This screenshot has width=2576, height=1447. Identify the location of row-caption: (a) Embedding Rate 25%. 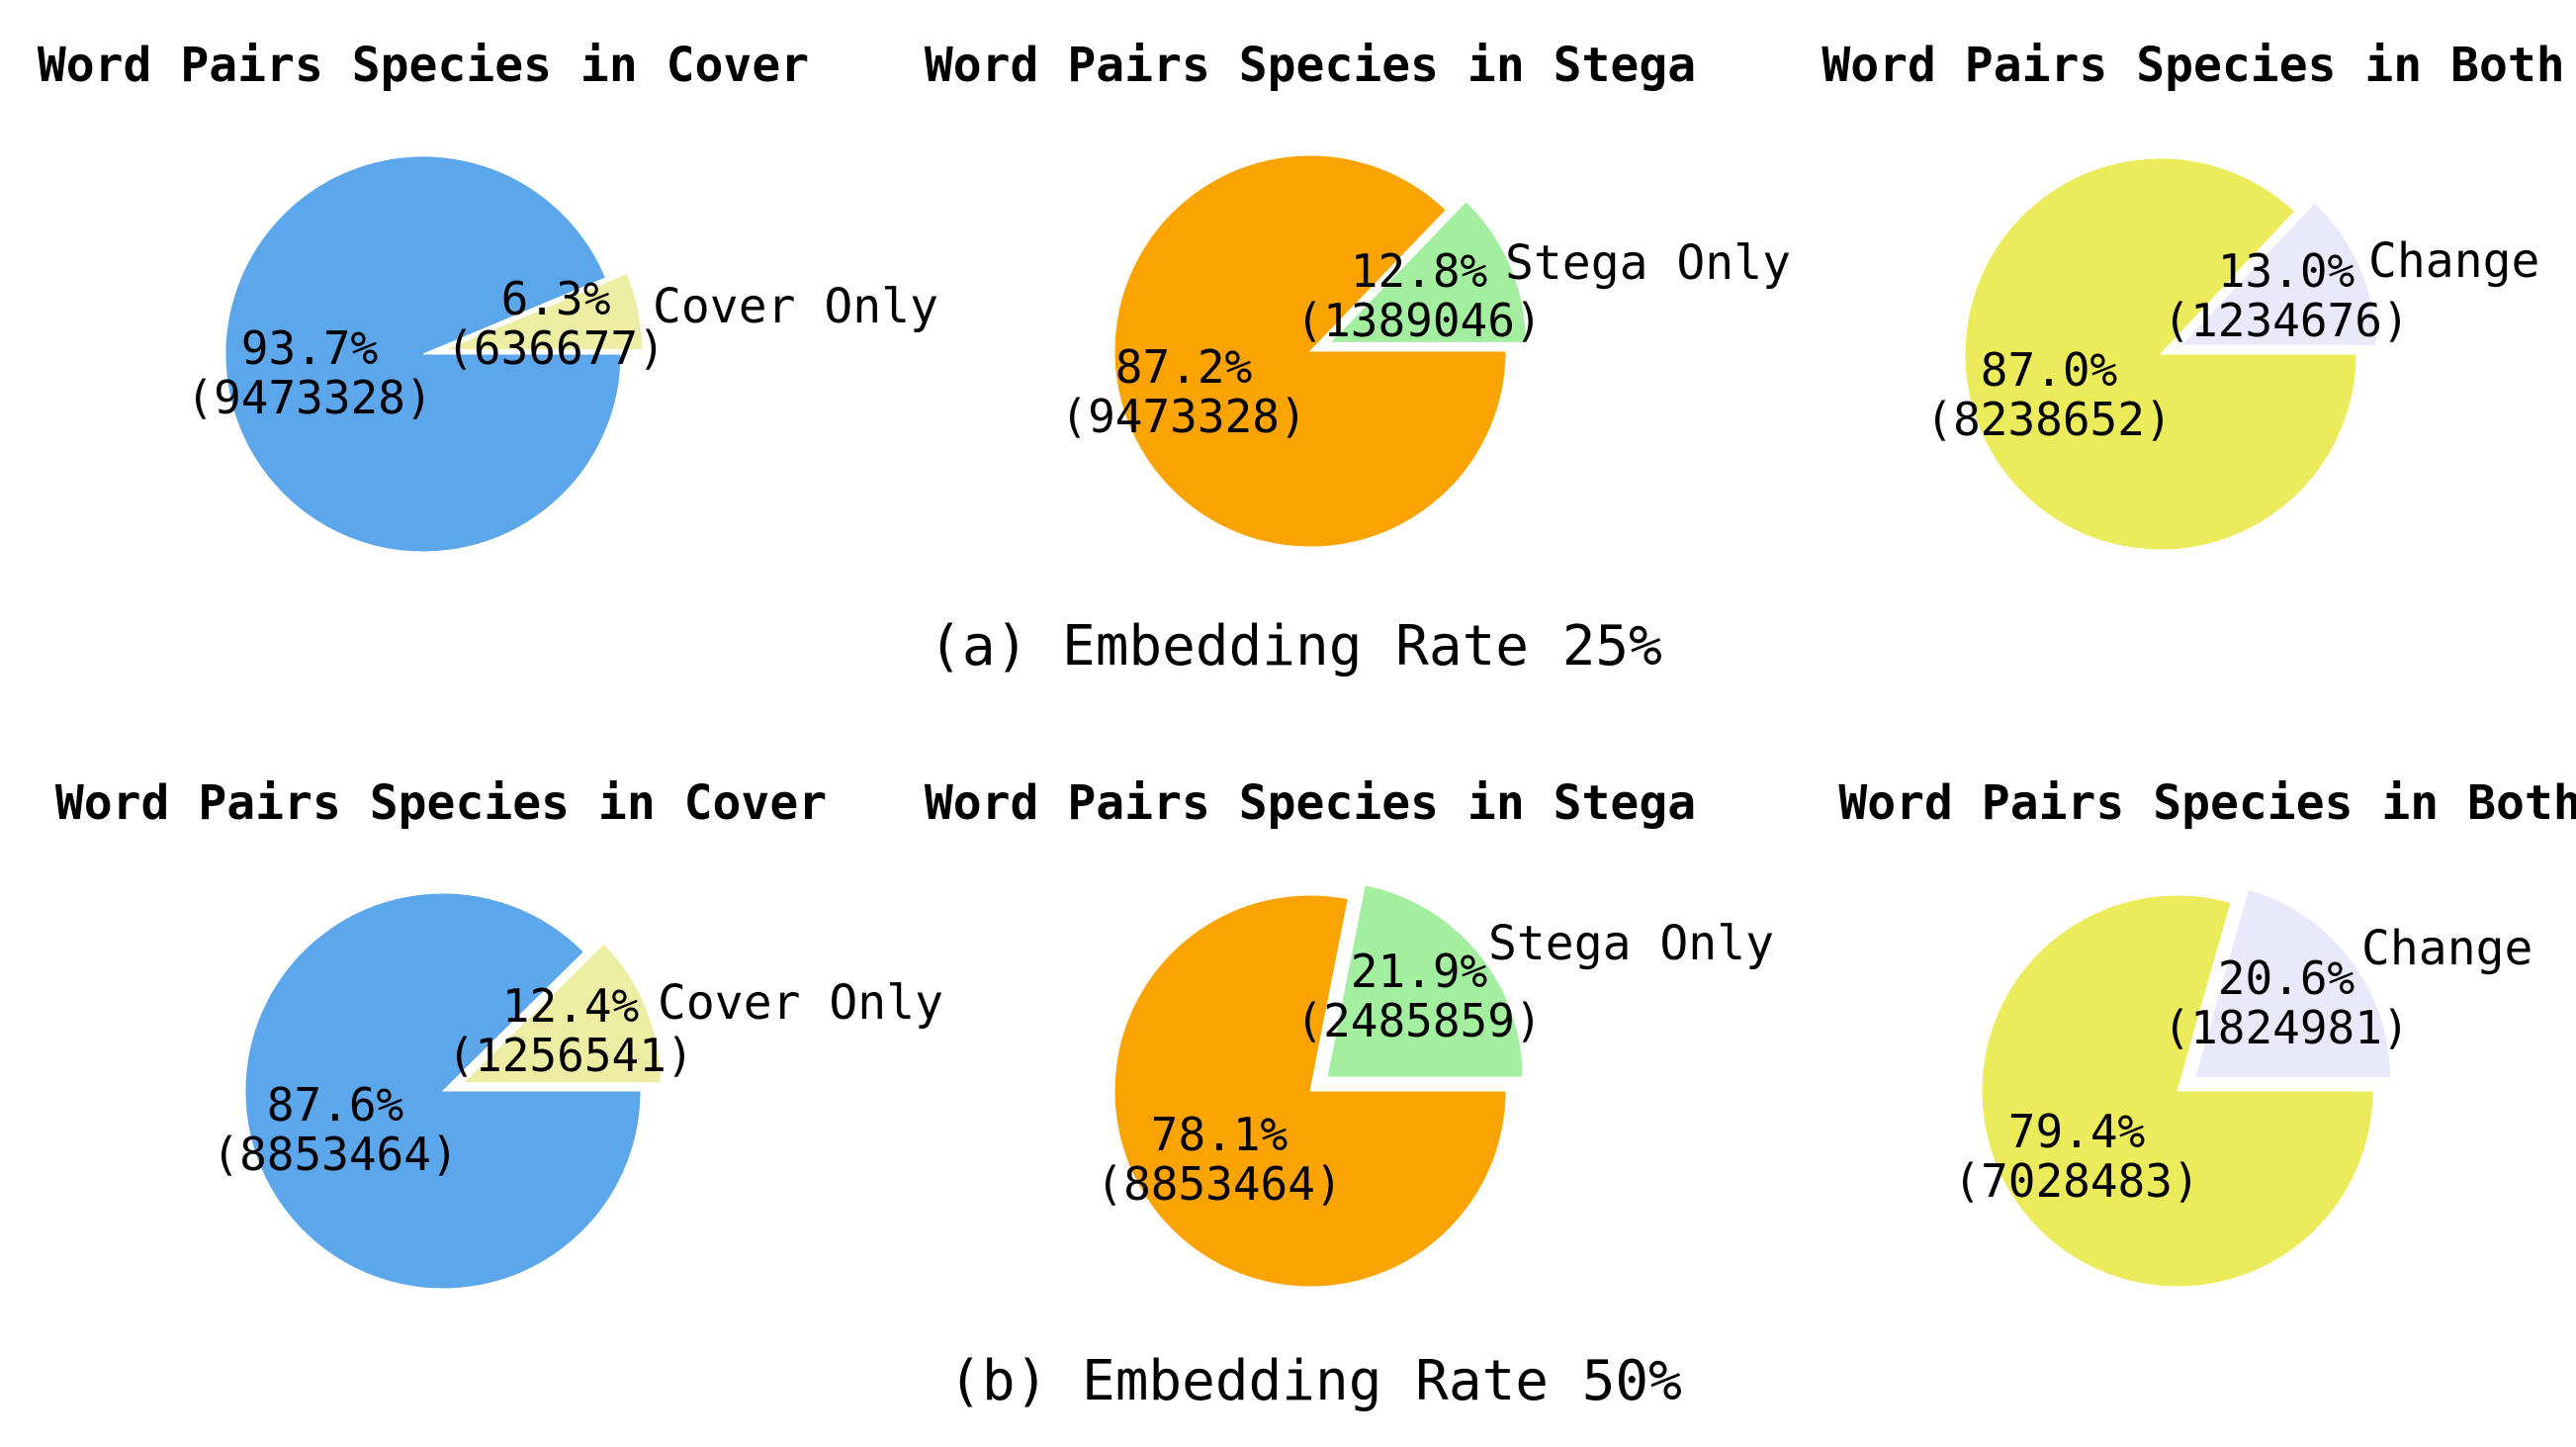
(1295, 646).